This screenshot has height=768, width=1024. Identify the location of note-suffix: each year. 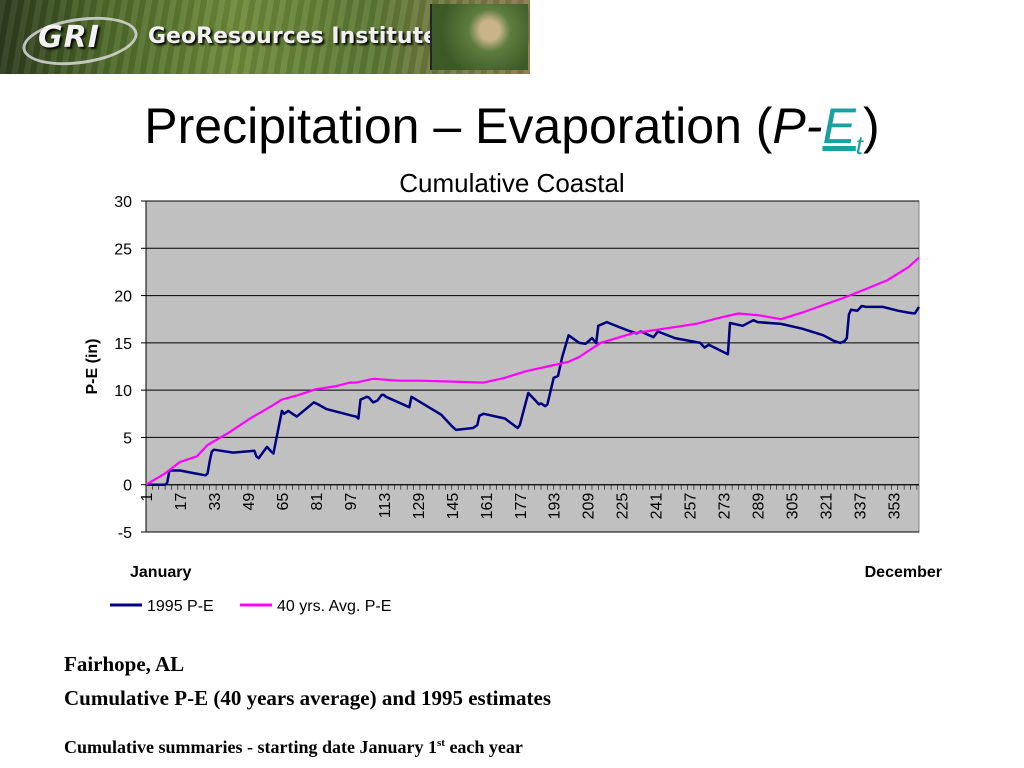
(483, 747).